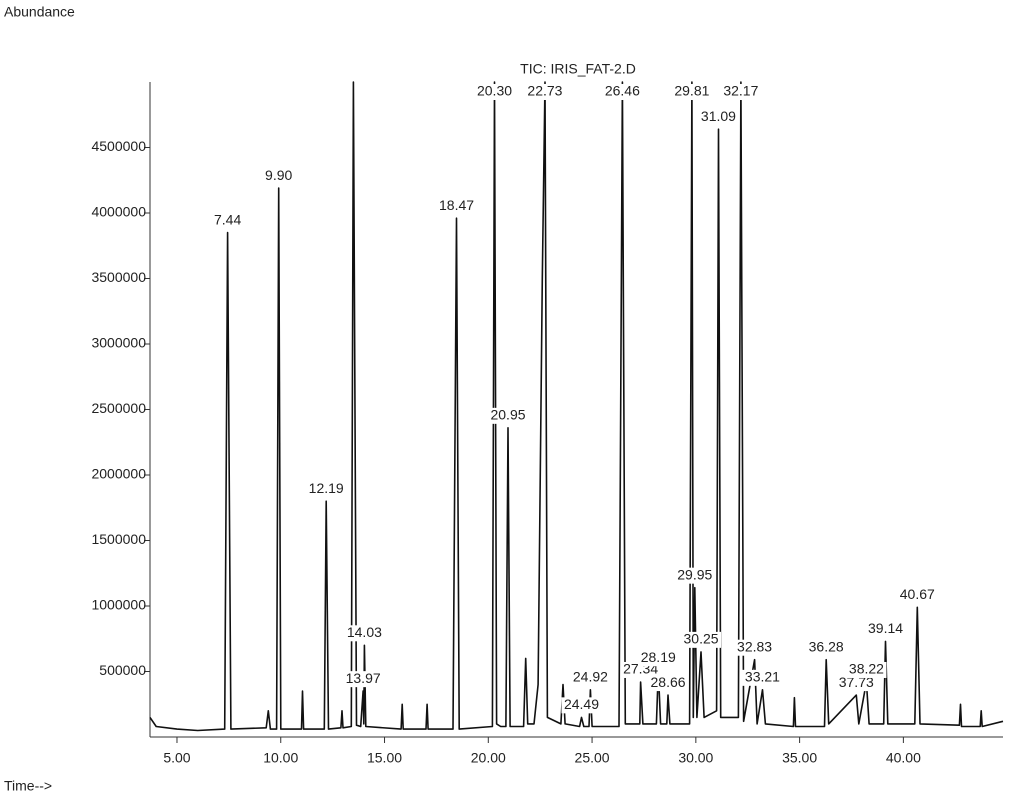 Image resolution: width=1030 pixels, height=800 pixels. I want to click on peak-label: 39.14, so click(885, 628).